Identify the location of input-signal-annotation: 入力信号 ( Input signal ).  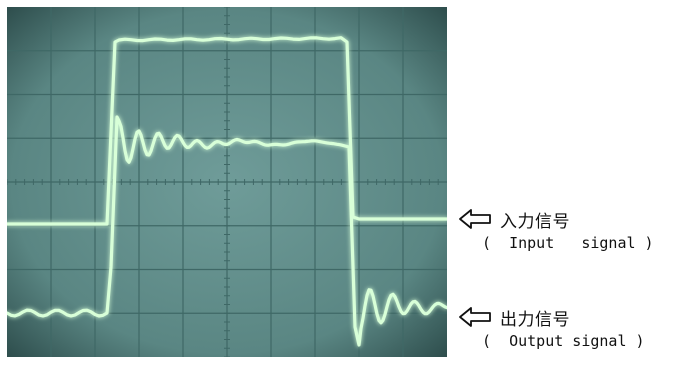
(556, 229).